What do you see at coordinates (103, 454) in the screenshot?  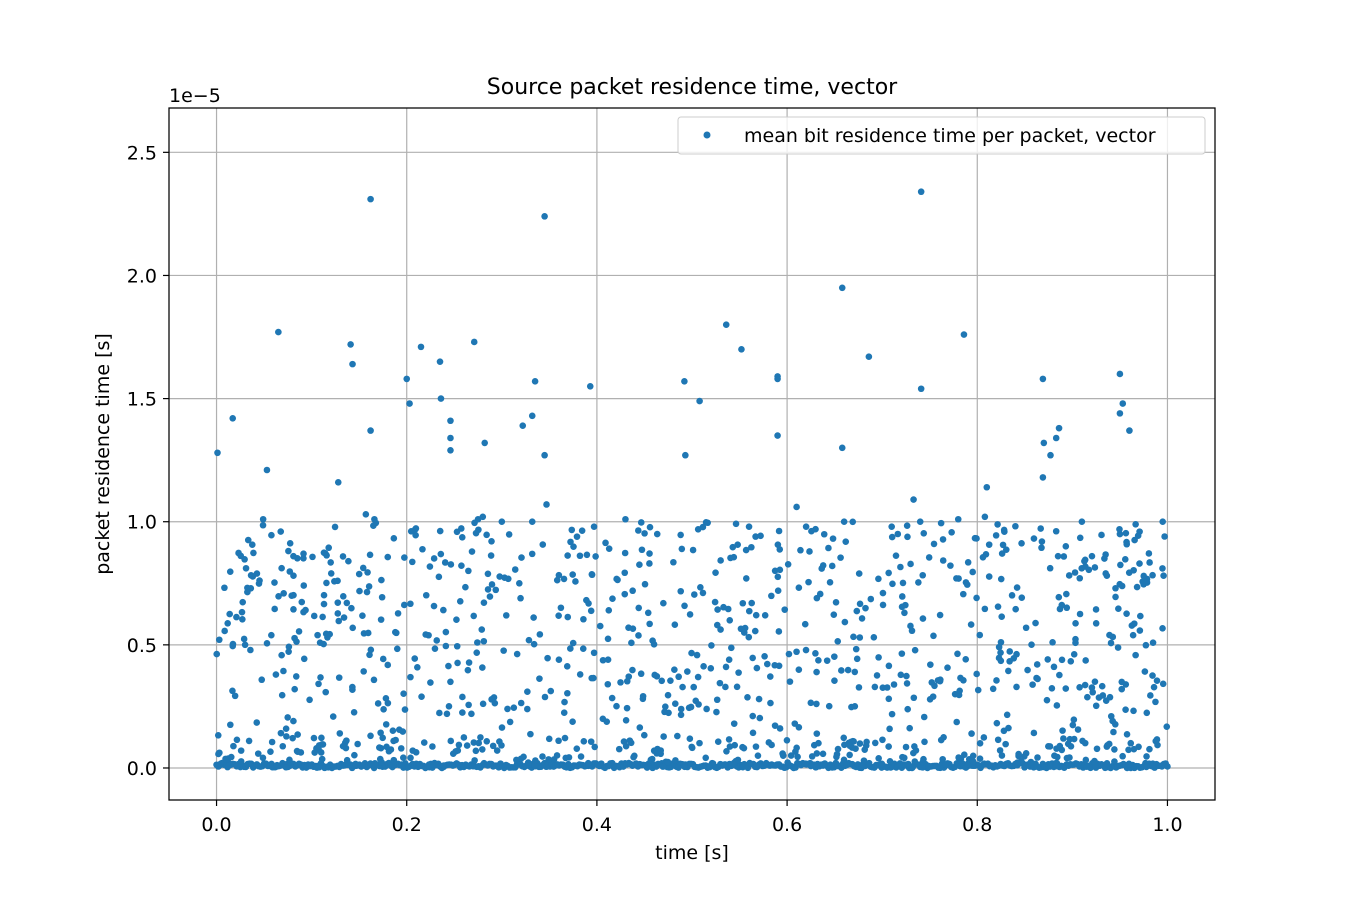 I see `y-axis-label: packet residence time [s]` at bounding box center [103, 454].